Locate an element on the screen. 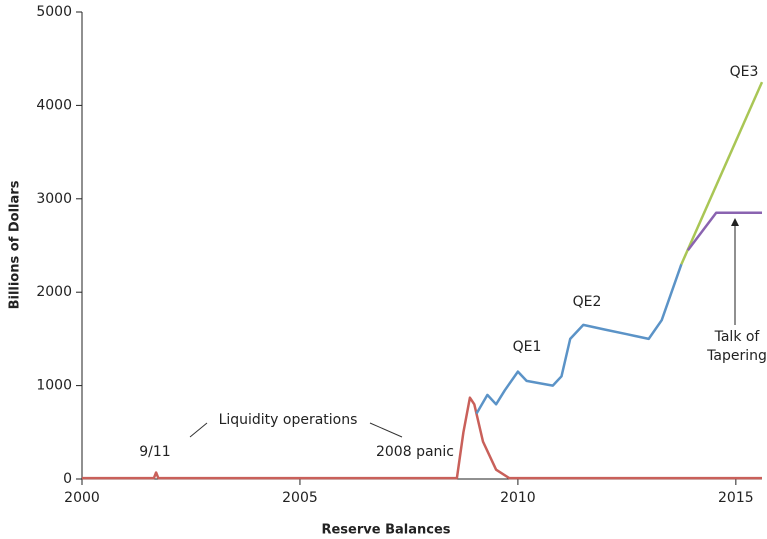 This screenshot has height=539, width=767. annotation: 9/11 is located at coordinates (154, 452).